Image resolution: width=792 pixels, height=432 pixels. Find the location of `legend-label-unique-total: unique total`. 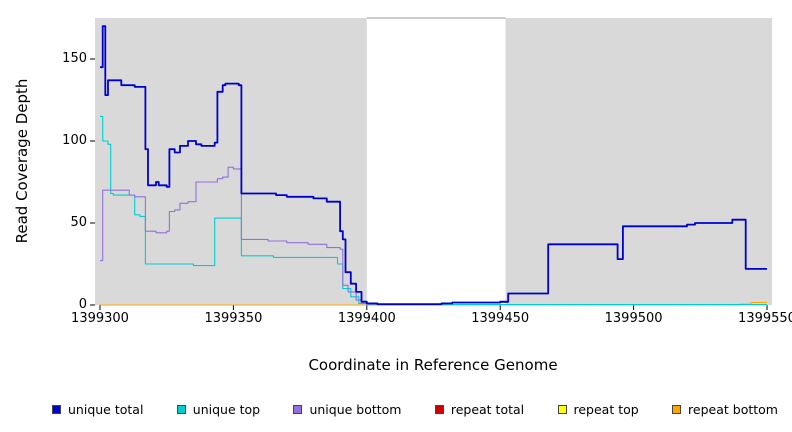

legend-label-unique-total: unique total is located at coordinates (106, 409).